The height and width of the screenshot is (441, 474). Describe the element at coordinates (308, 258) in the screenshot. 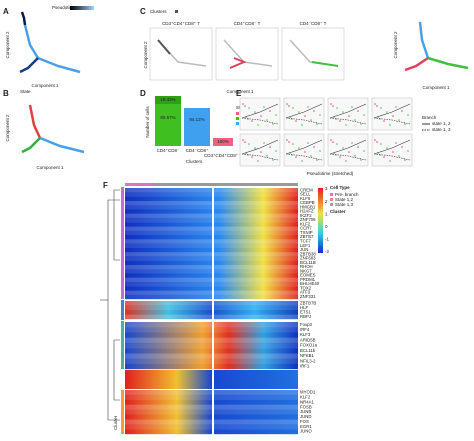

I see `gene-label: ZNF683` at that location.